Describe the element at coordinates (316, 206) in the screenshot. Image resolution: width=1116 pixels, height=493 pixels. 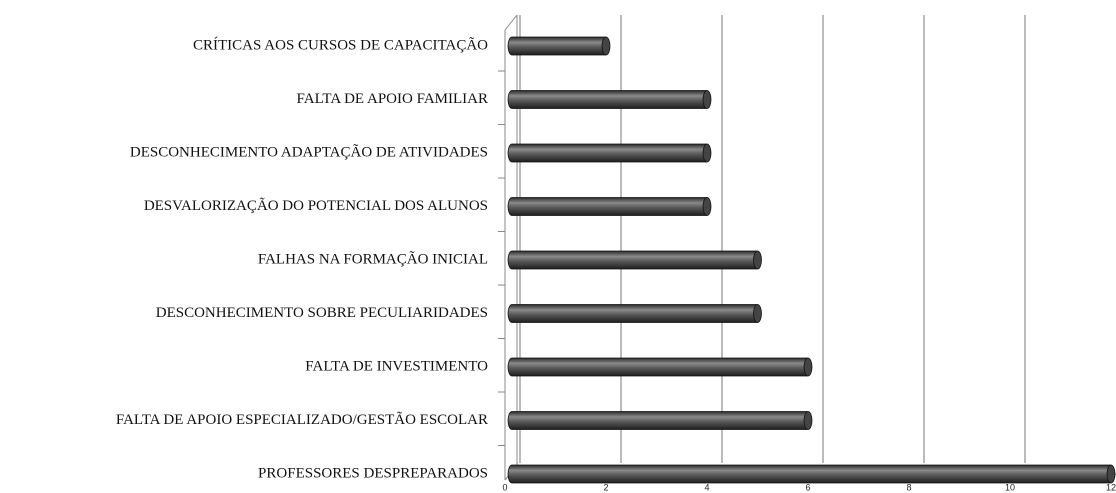
I see `y-tick-label: DESVALORIZAÇÃO DO POTENCIAL DOS ALUNOS` at that location.